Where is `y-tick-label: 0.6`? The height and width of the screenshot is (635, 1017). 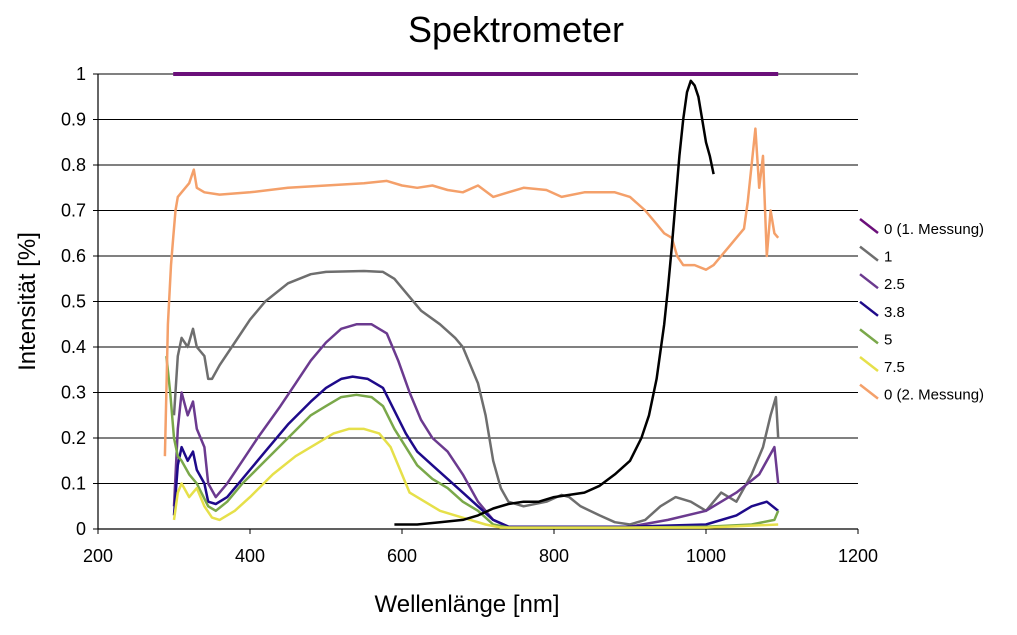 y-tick-label: 0.6 is located at coordinates (73, 256).